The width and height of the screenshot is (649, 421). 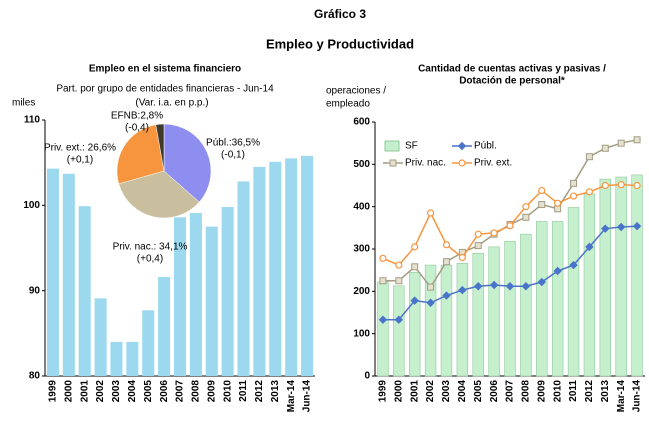 I want to click on y-tick-label: 400, so click(x=361, y=206).